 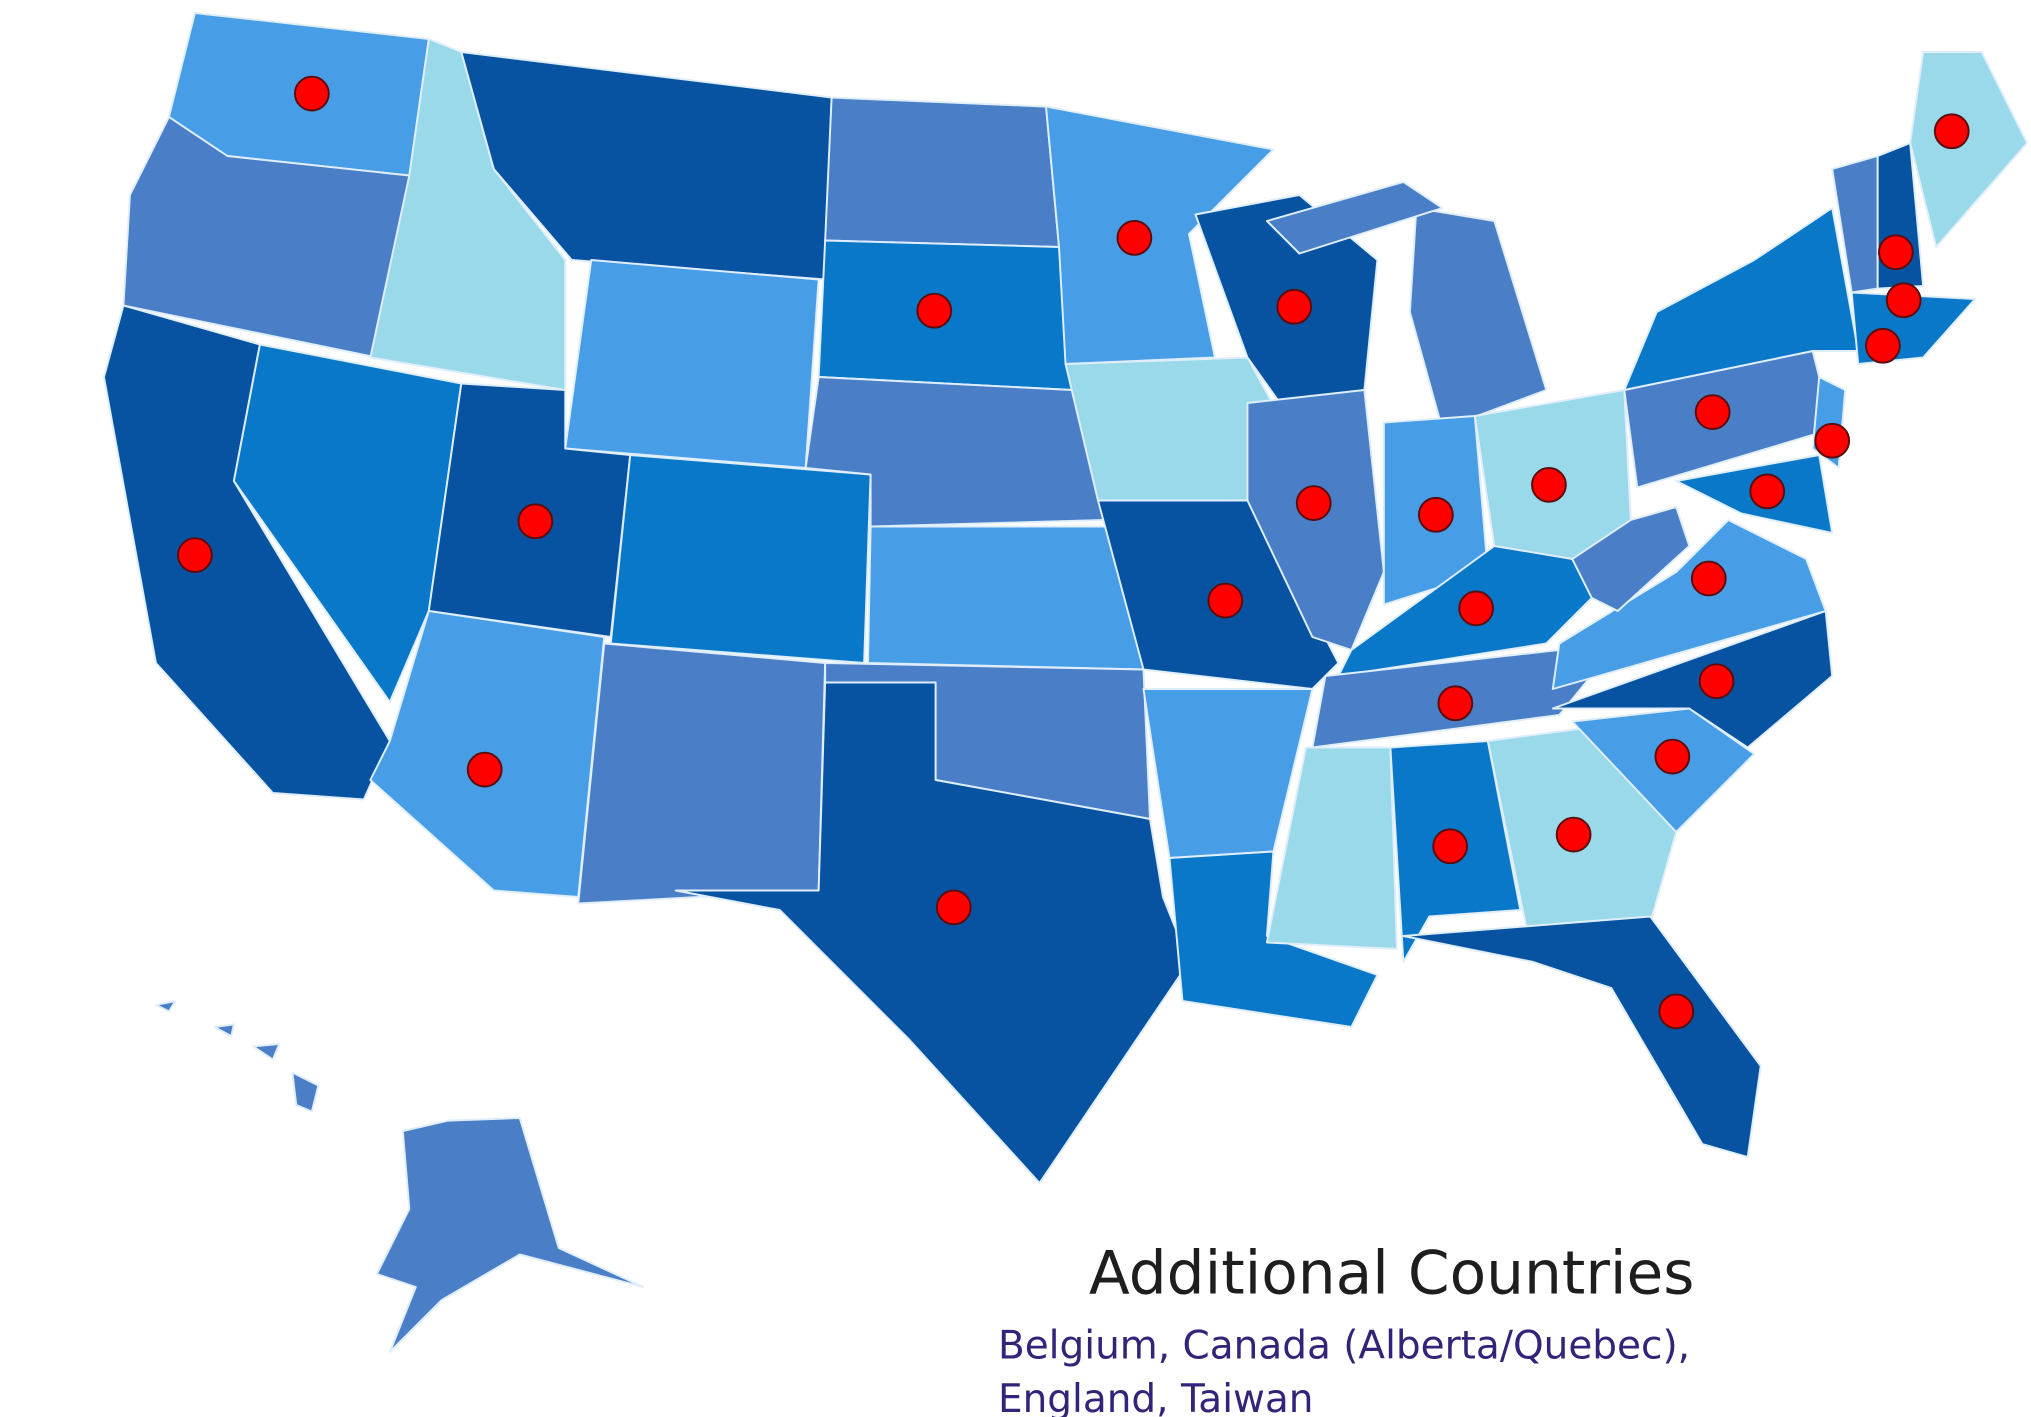 I want to click on annotation-line: England, Taiwan, so click(x=1156, y=1397).